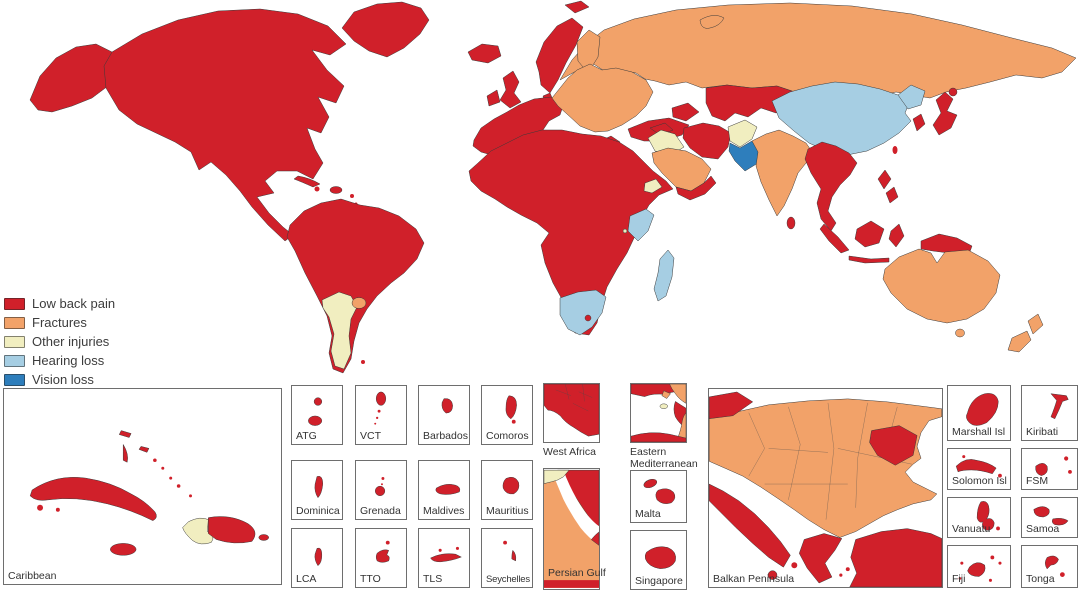  Describe the element at coordinates (444, 511) in the screenshot. I see `inset-label: Maldives` at that location.